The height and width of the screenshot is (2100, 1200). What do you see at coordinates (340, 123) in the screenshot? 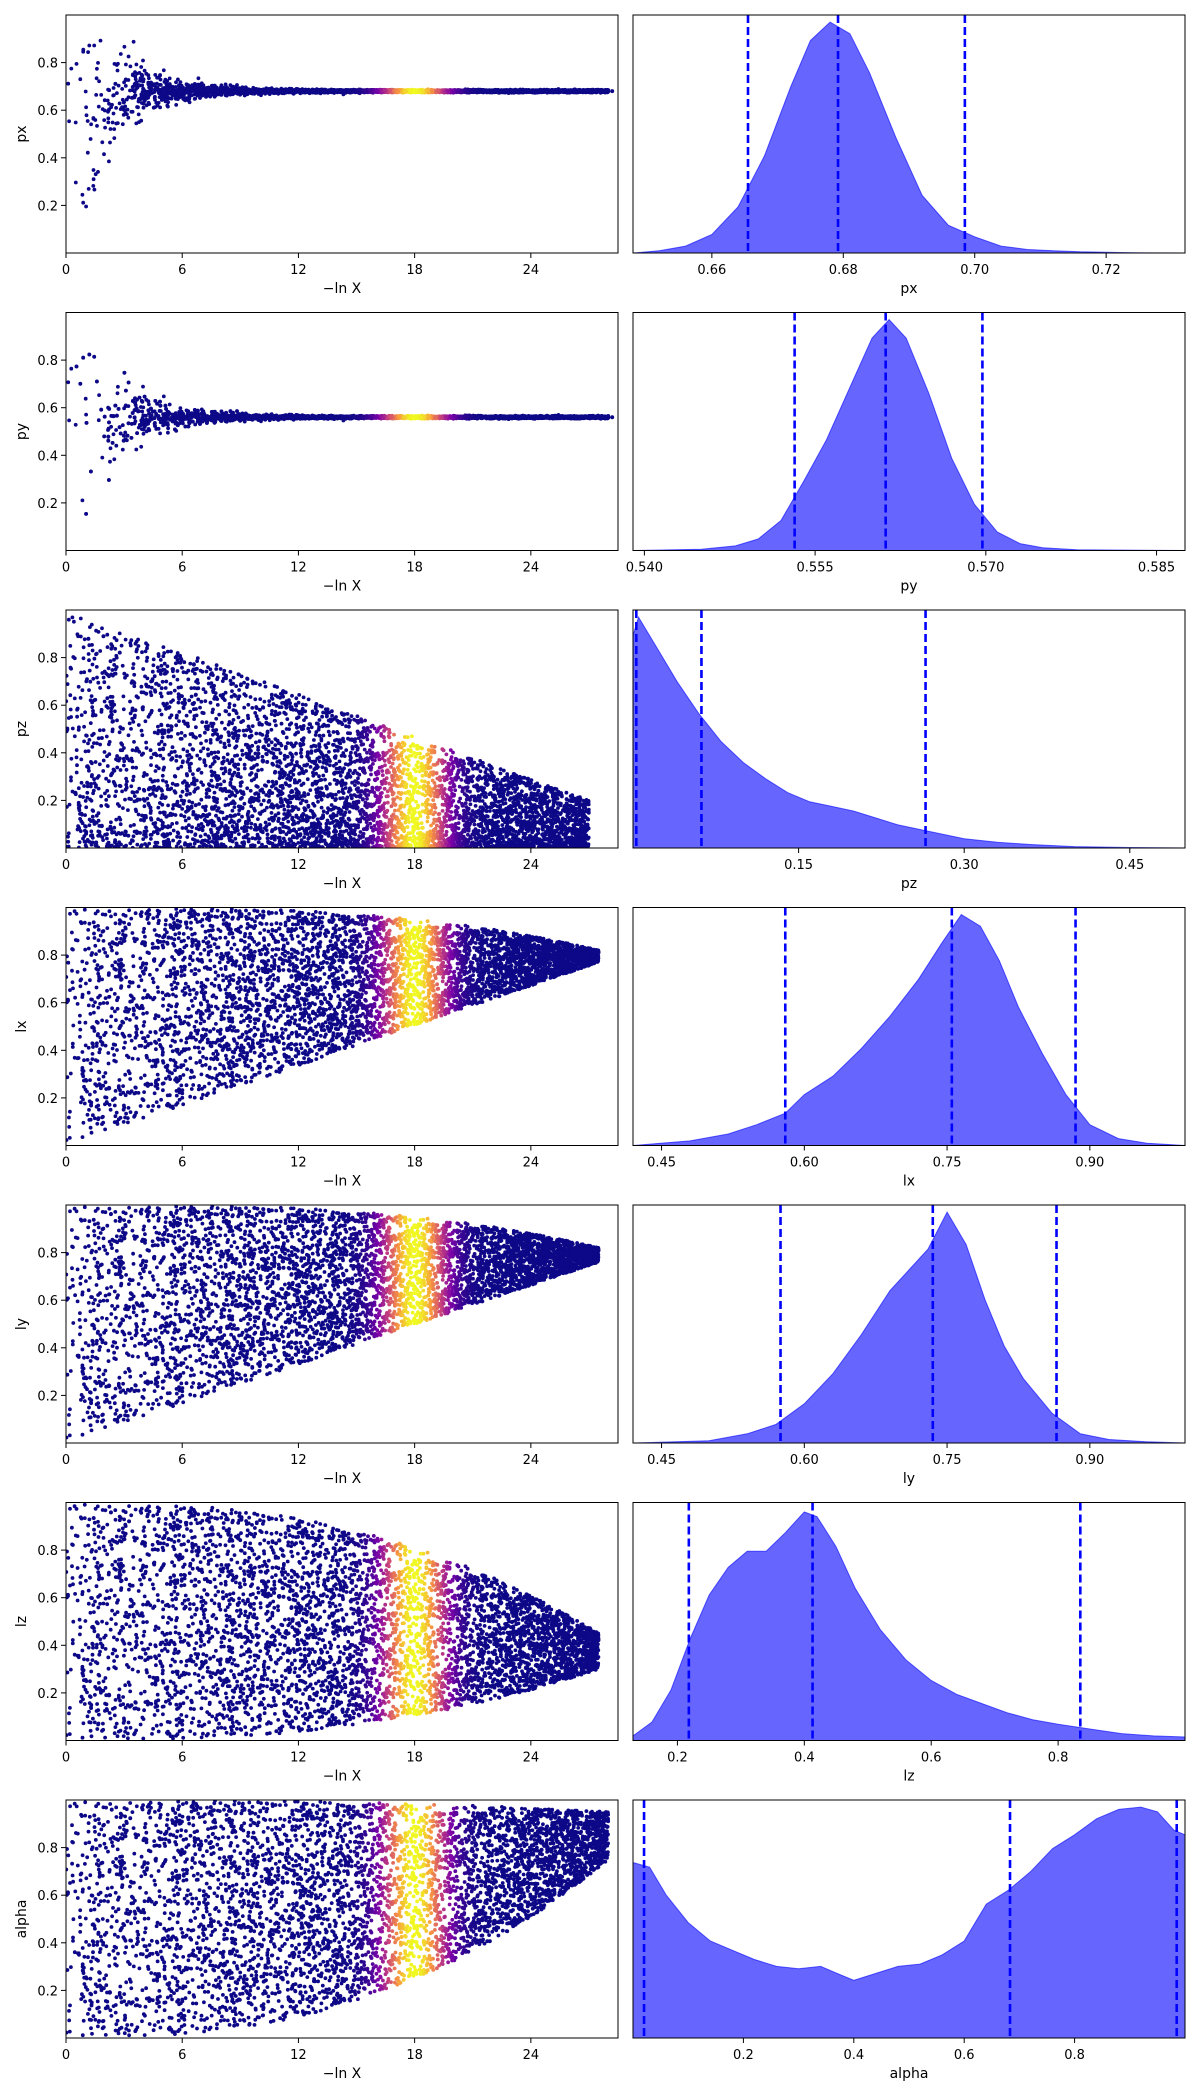
I see `scatter-points` at bounding box center [340, 123].